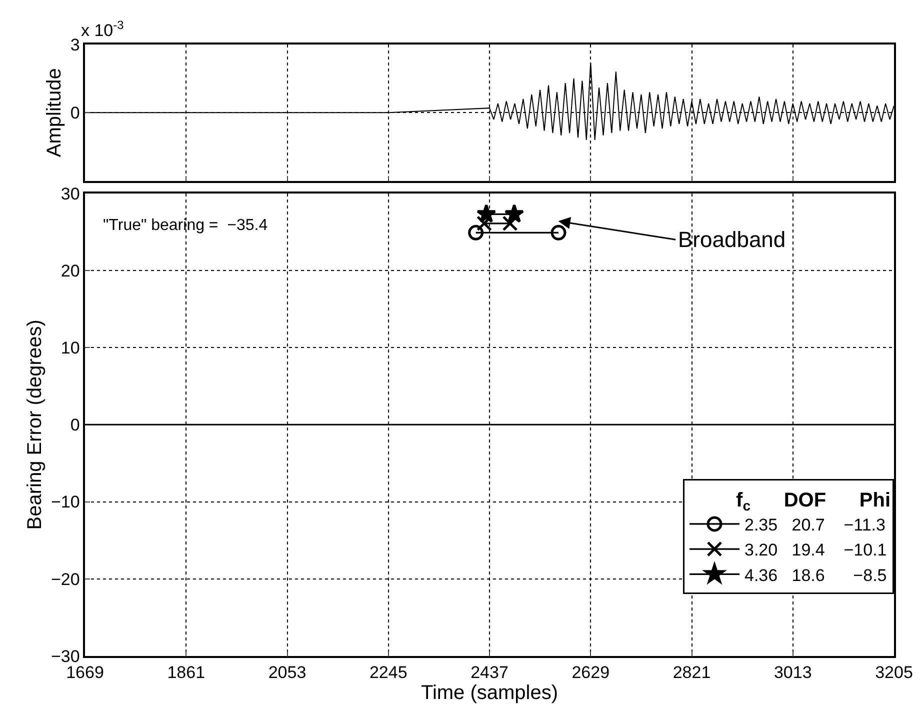 The height and width of the screenshot is (711, 924). What do you see at coordinates (65, 656) in the screenshot?
I see `y-tick-label: −30` at bounding box center [65, 656].